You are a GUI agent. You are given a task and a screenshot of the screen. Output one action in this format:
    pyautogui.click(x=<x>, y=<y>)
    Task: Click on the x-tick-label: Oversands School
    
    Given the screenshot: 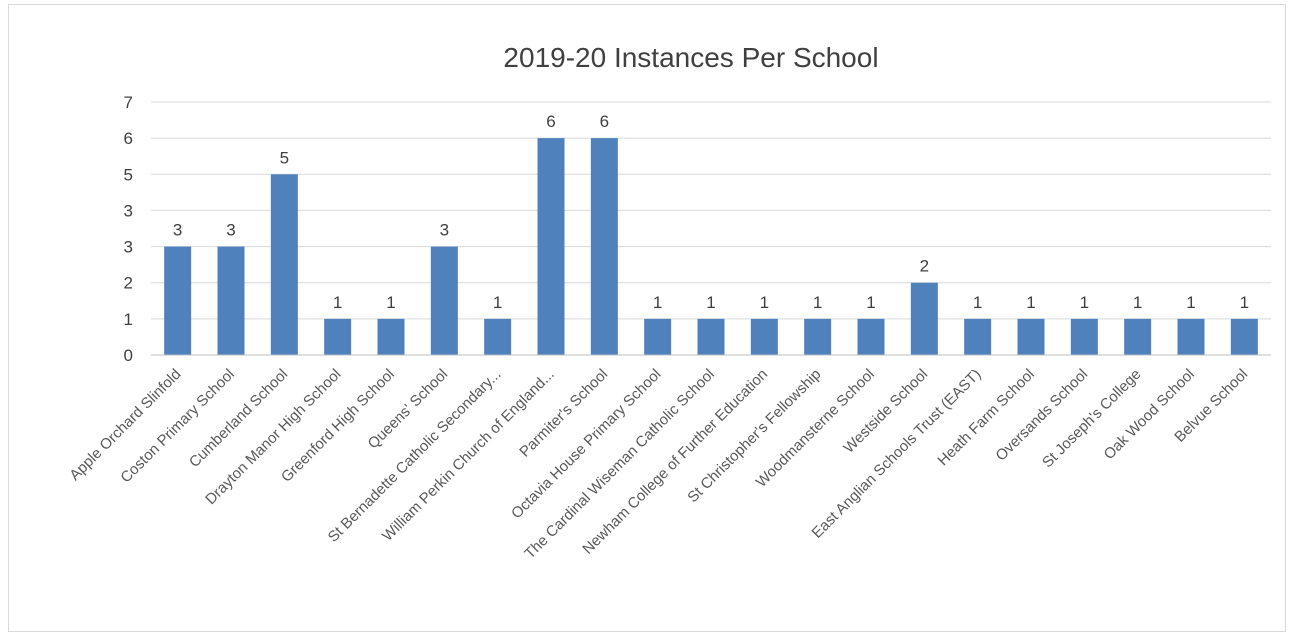 What is the action you would take?
    pyautogui.click(x=1041, y=415)
    